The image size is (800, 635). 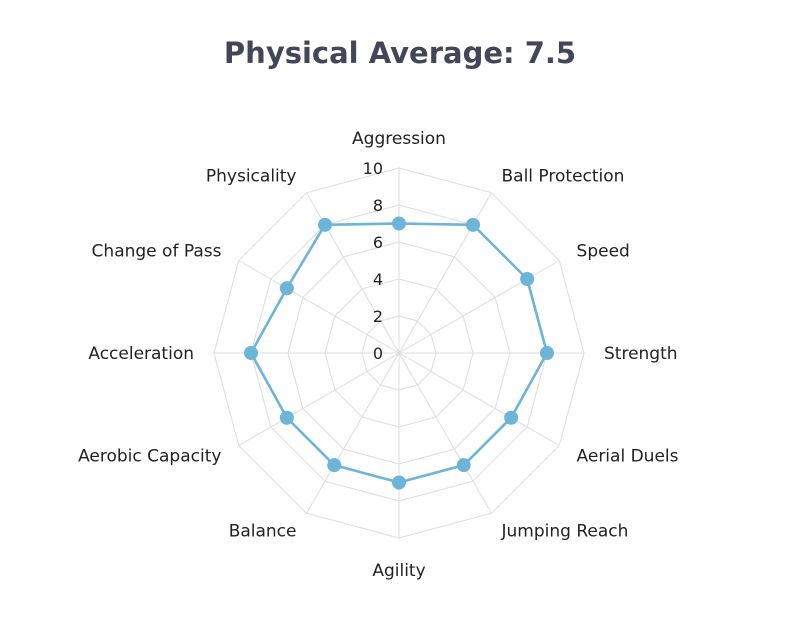 I want to click on axis-label-10: Change of Pass, so click(x=157, y=252).